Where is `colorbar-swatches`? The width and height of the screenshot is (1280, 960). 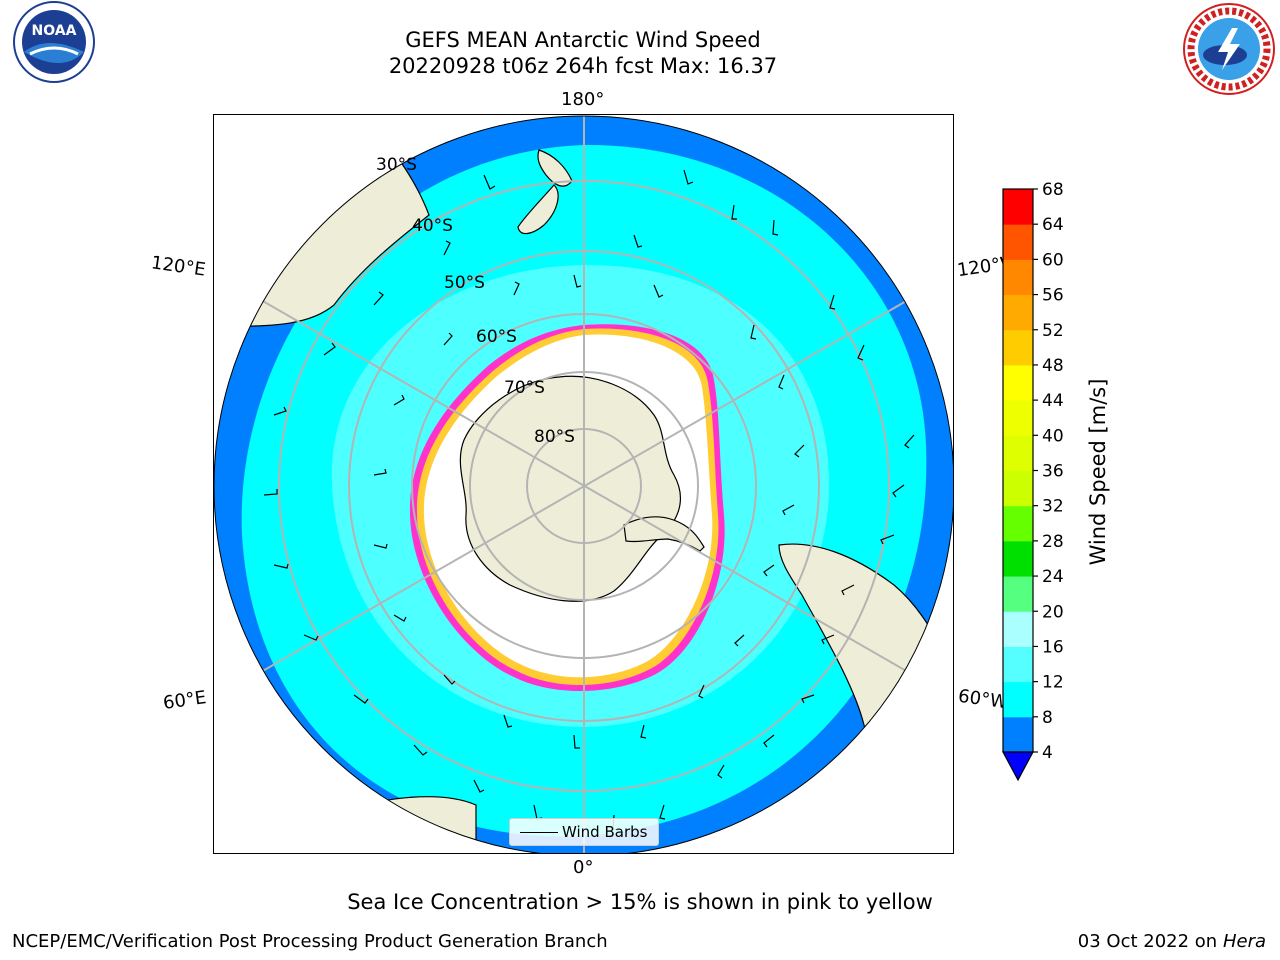 colorbar-swatches is located at coordinates (1018, 471).